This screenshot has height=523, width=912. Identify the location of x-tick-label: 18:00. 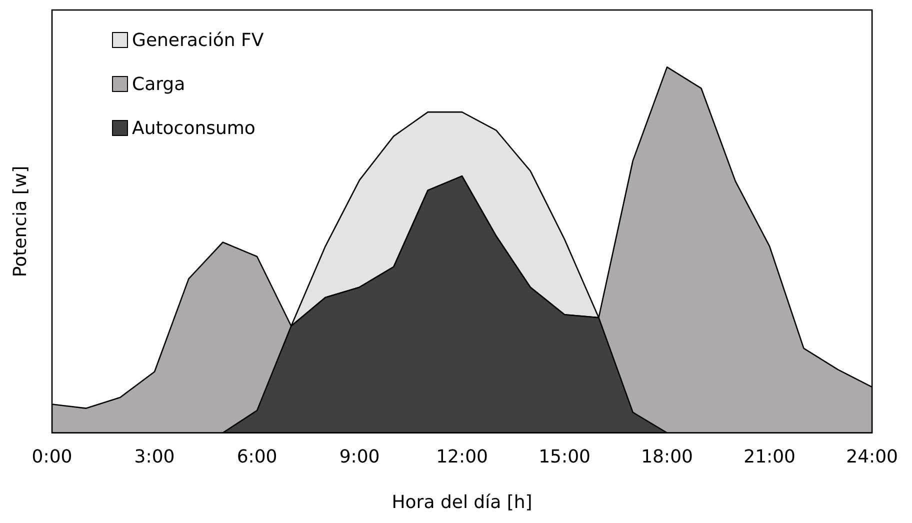
(667, 457).